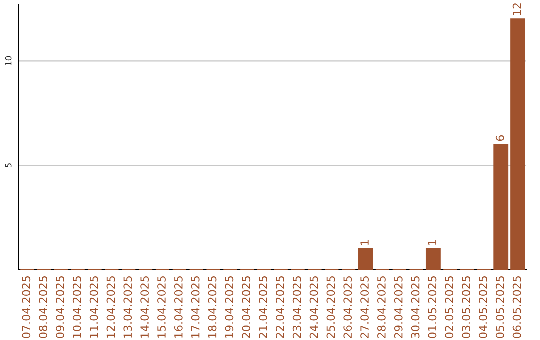 This screenshot has width=540, height=340. I want to click on y-tick-label: 5, so click(9, 166).